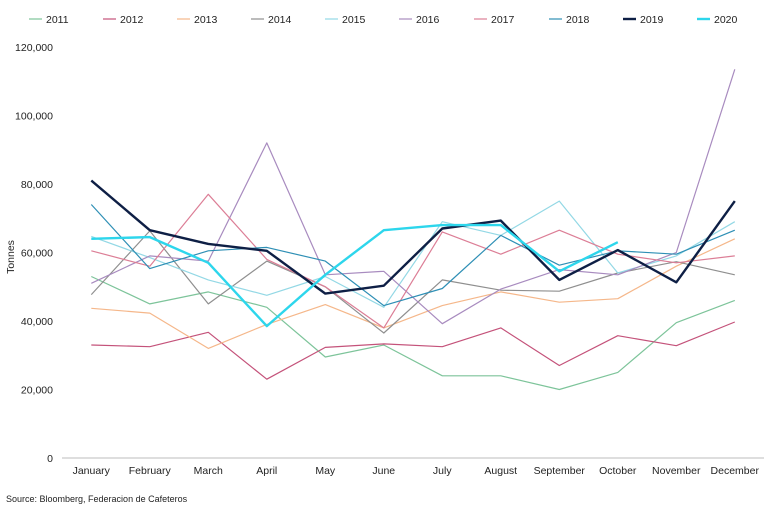  Describe the element at coordinates (503, 20) in the screenshot. I see `legend-label-2017: 2017` at that location.